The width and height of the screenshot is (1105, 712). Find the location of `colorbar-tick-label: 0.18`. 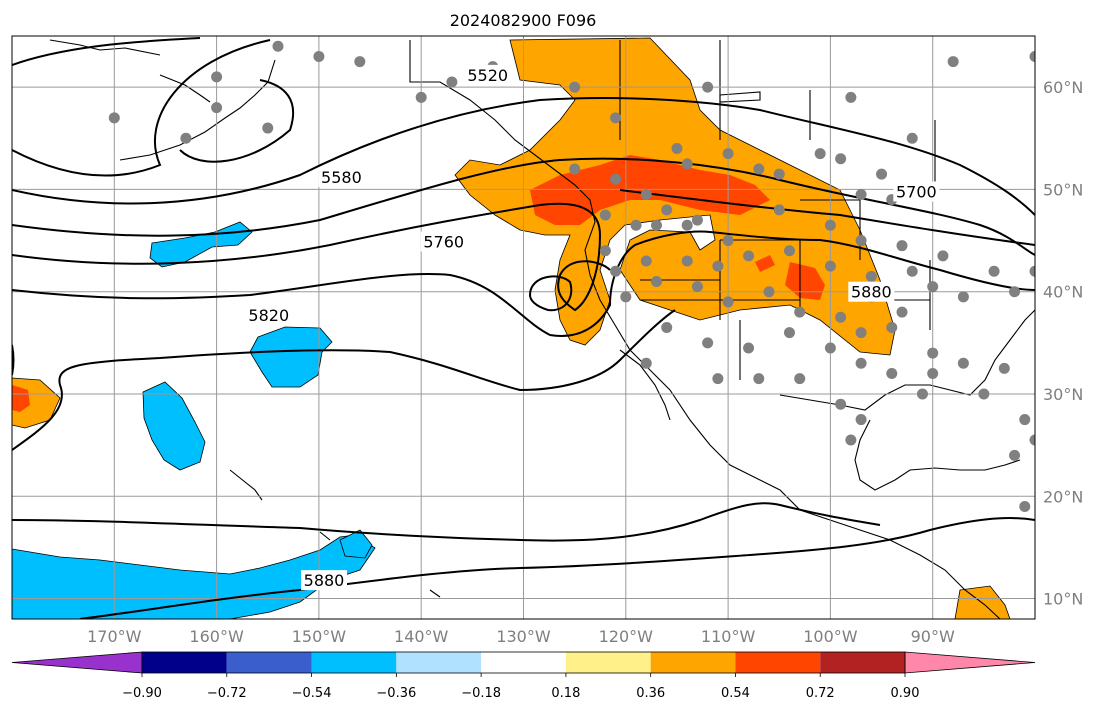

colorbar-tick-label: 0.18 is located at coordinates (565, 693).